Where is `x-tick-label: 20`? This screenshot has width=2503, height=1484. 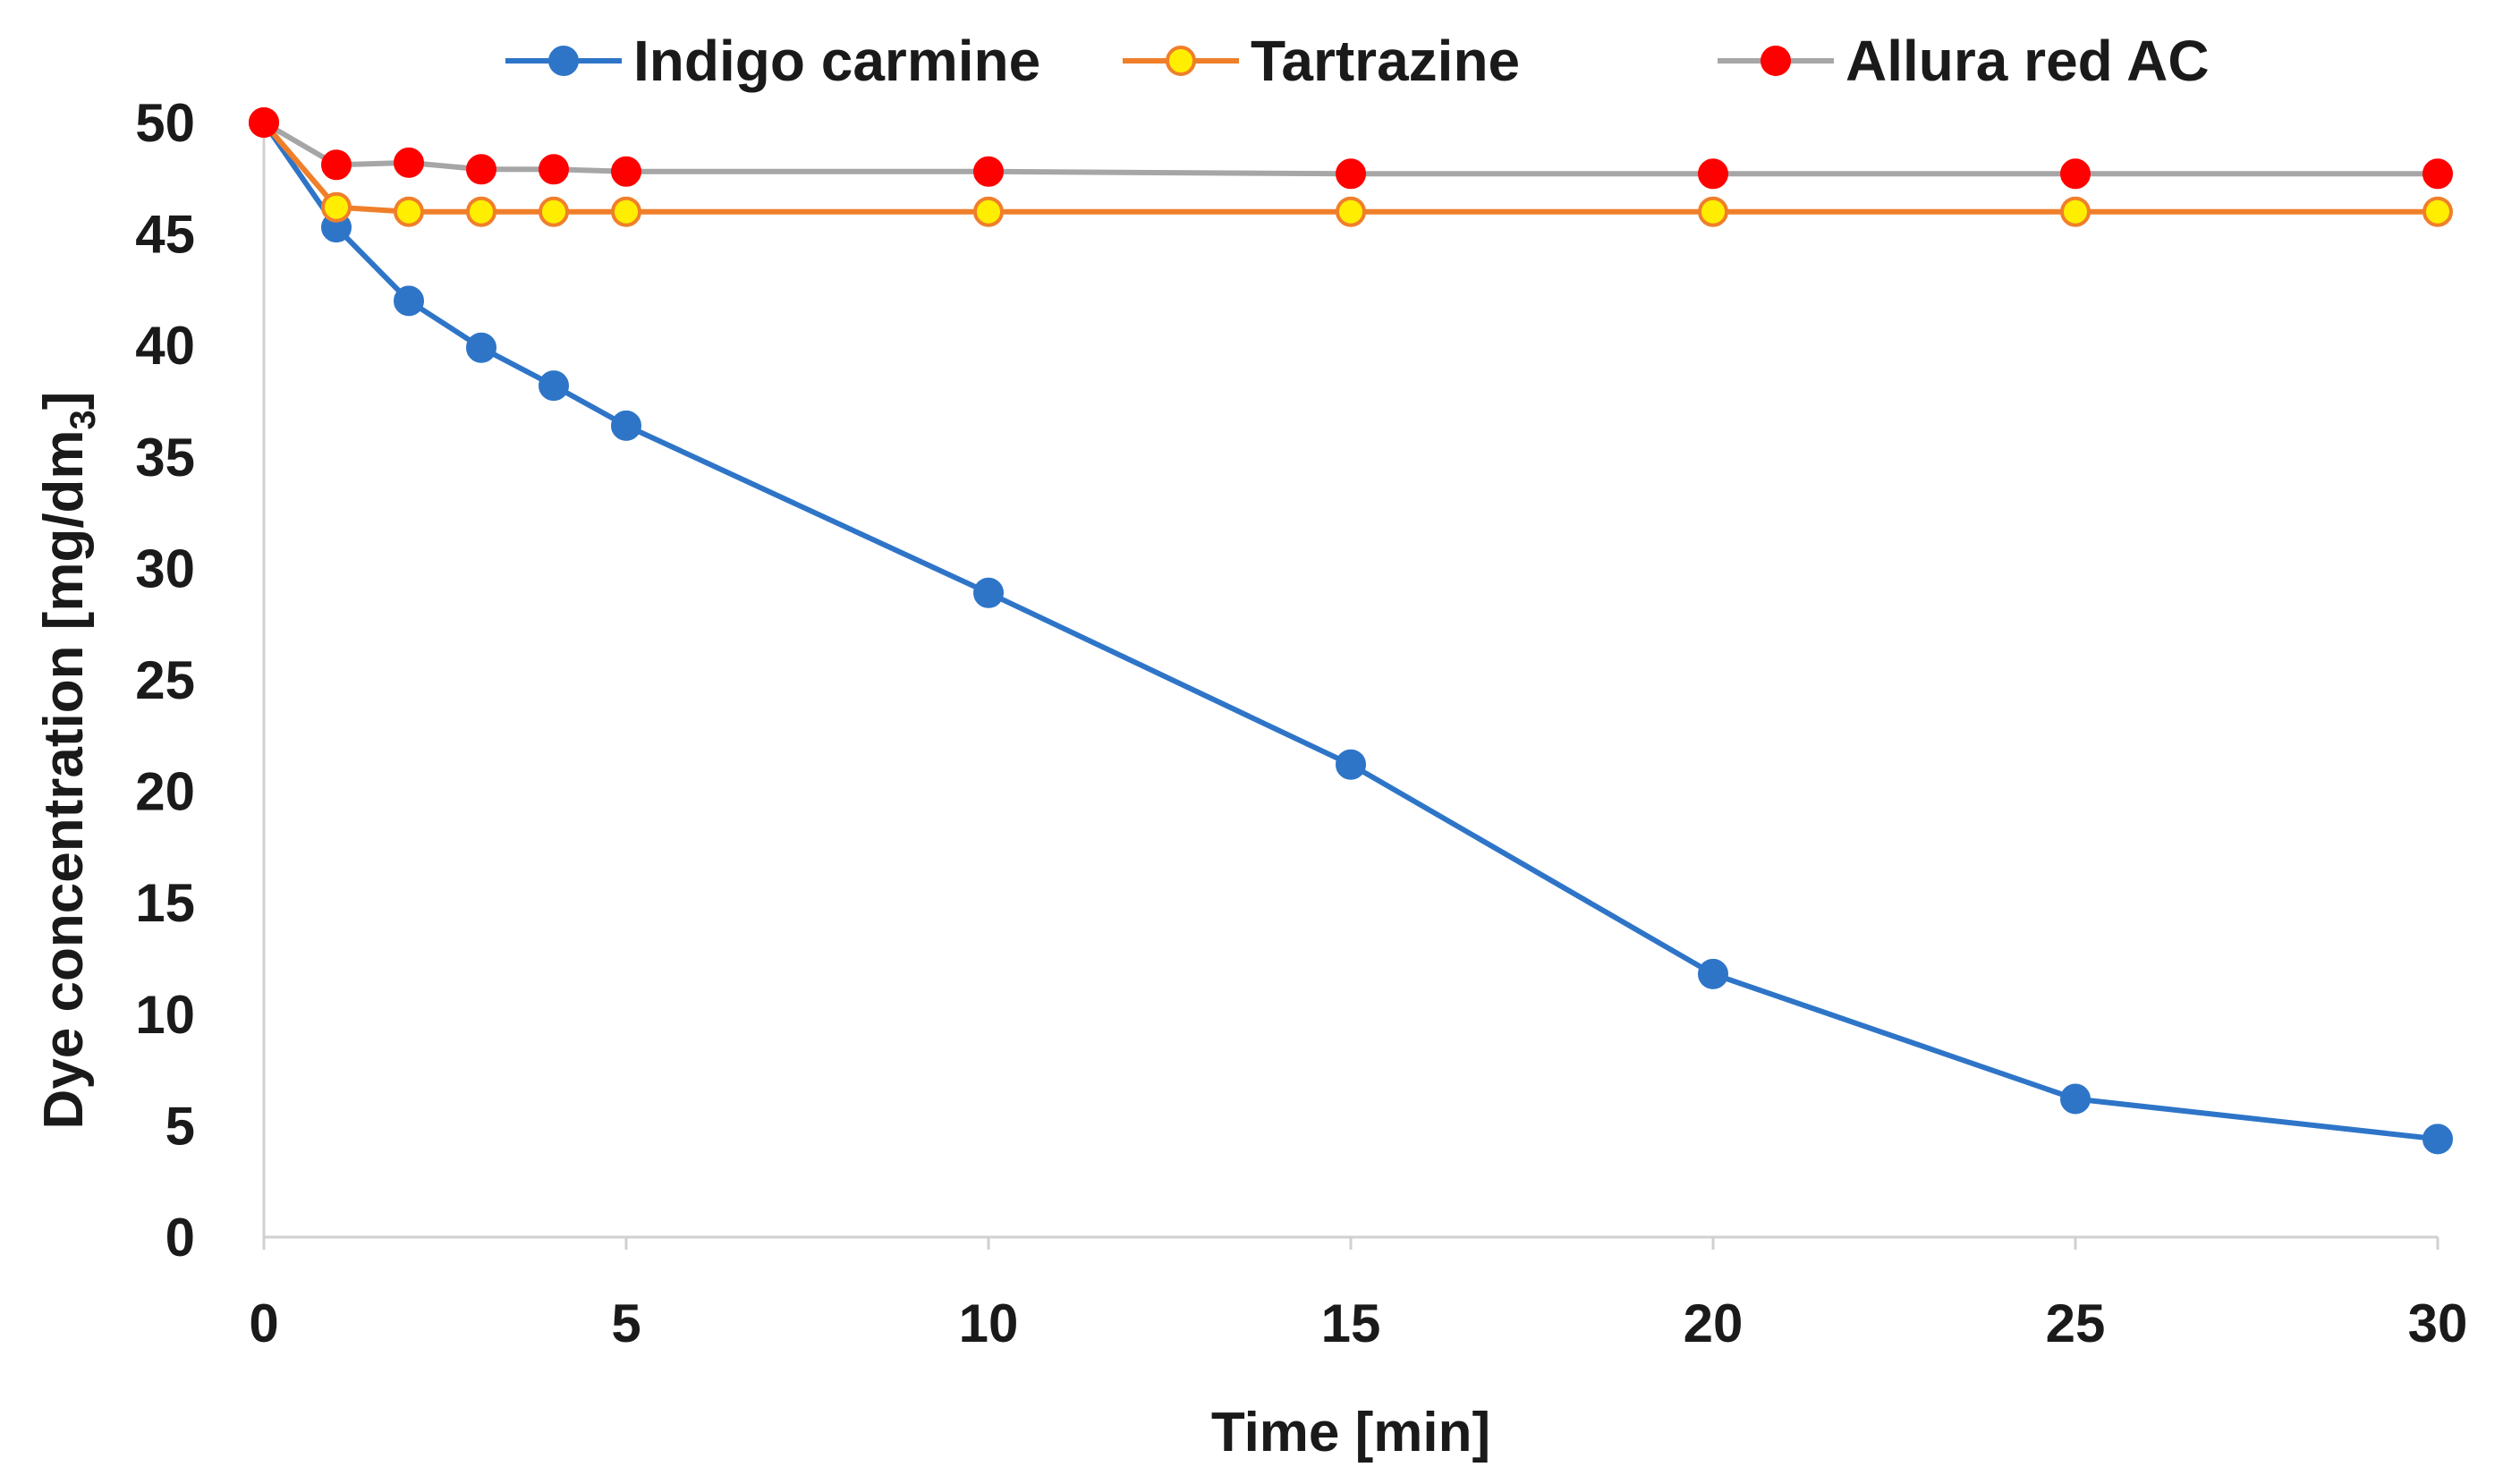
x-tick-label: 20 is located at coordinates (1714, 1323).